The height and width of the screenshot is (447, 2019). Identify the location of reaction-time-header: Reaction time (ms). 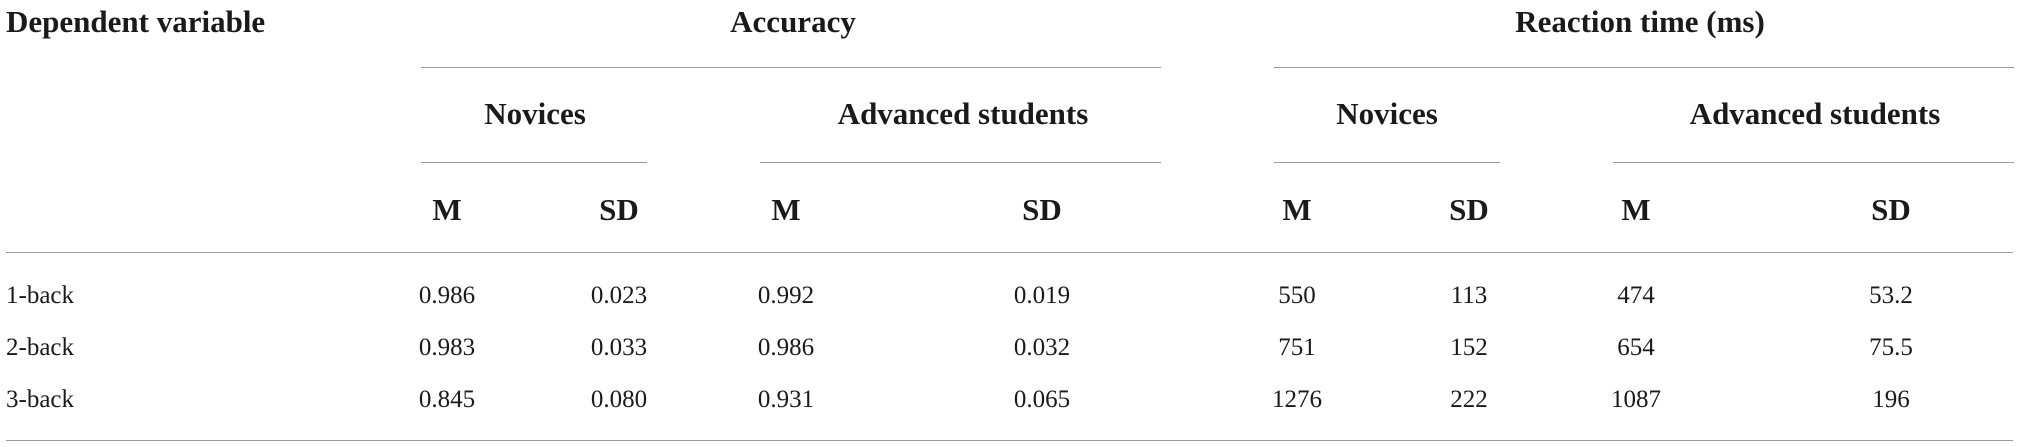
(1640, 21).